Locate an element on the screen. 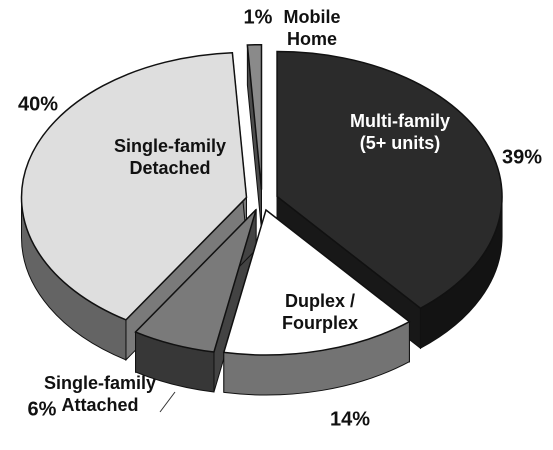  slice-label: Mobile Home is located at coordinates (312, 28).